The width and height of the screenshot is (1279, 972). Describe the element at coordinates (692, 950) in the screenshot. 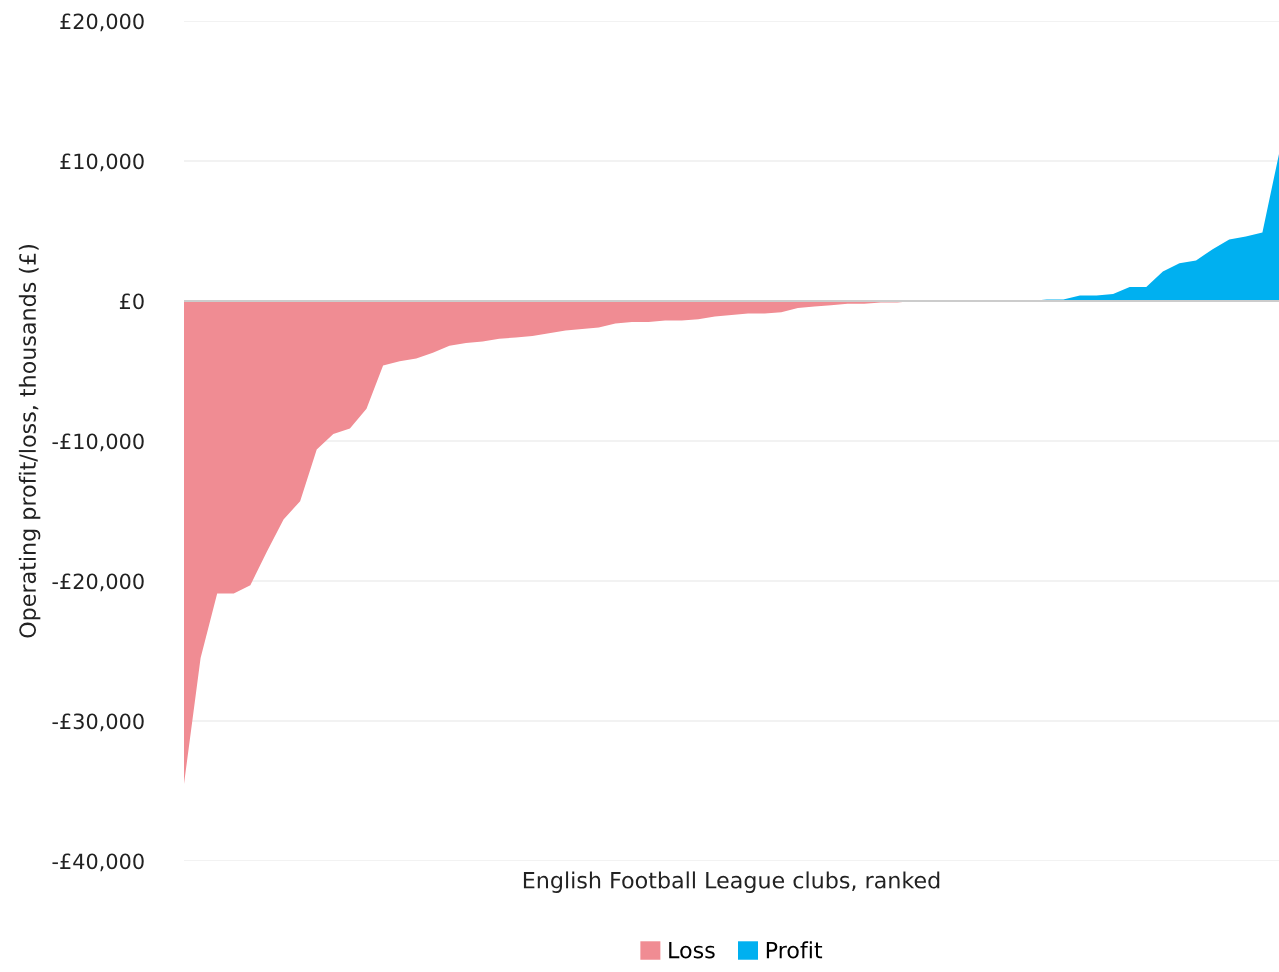

I see `legend-label: Loss` at that location.